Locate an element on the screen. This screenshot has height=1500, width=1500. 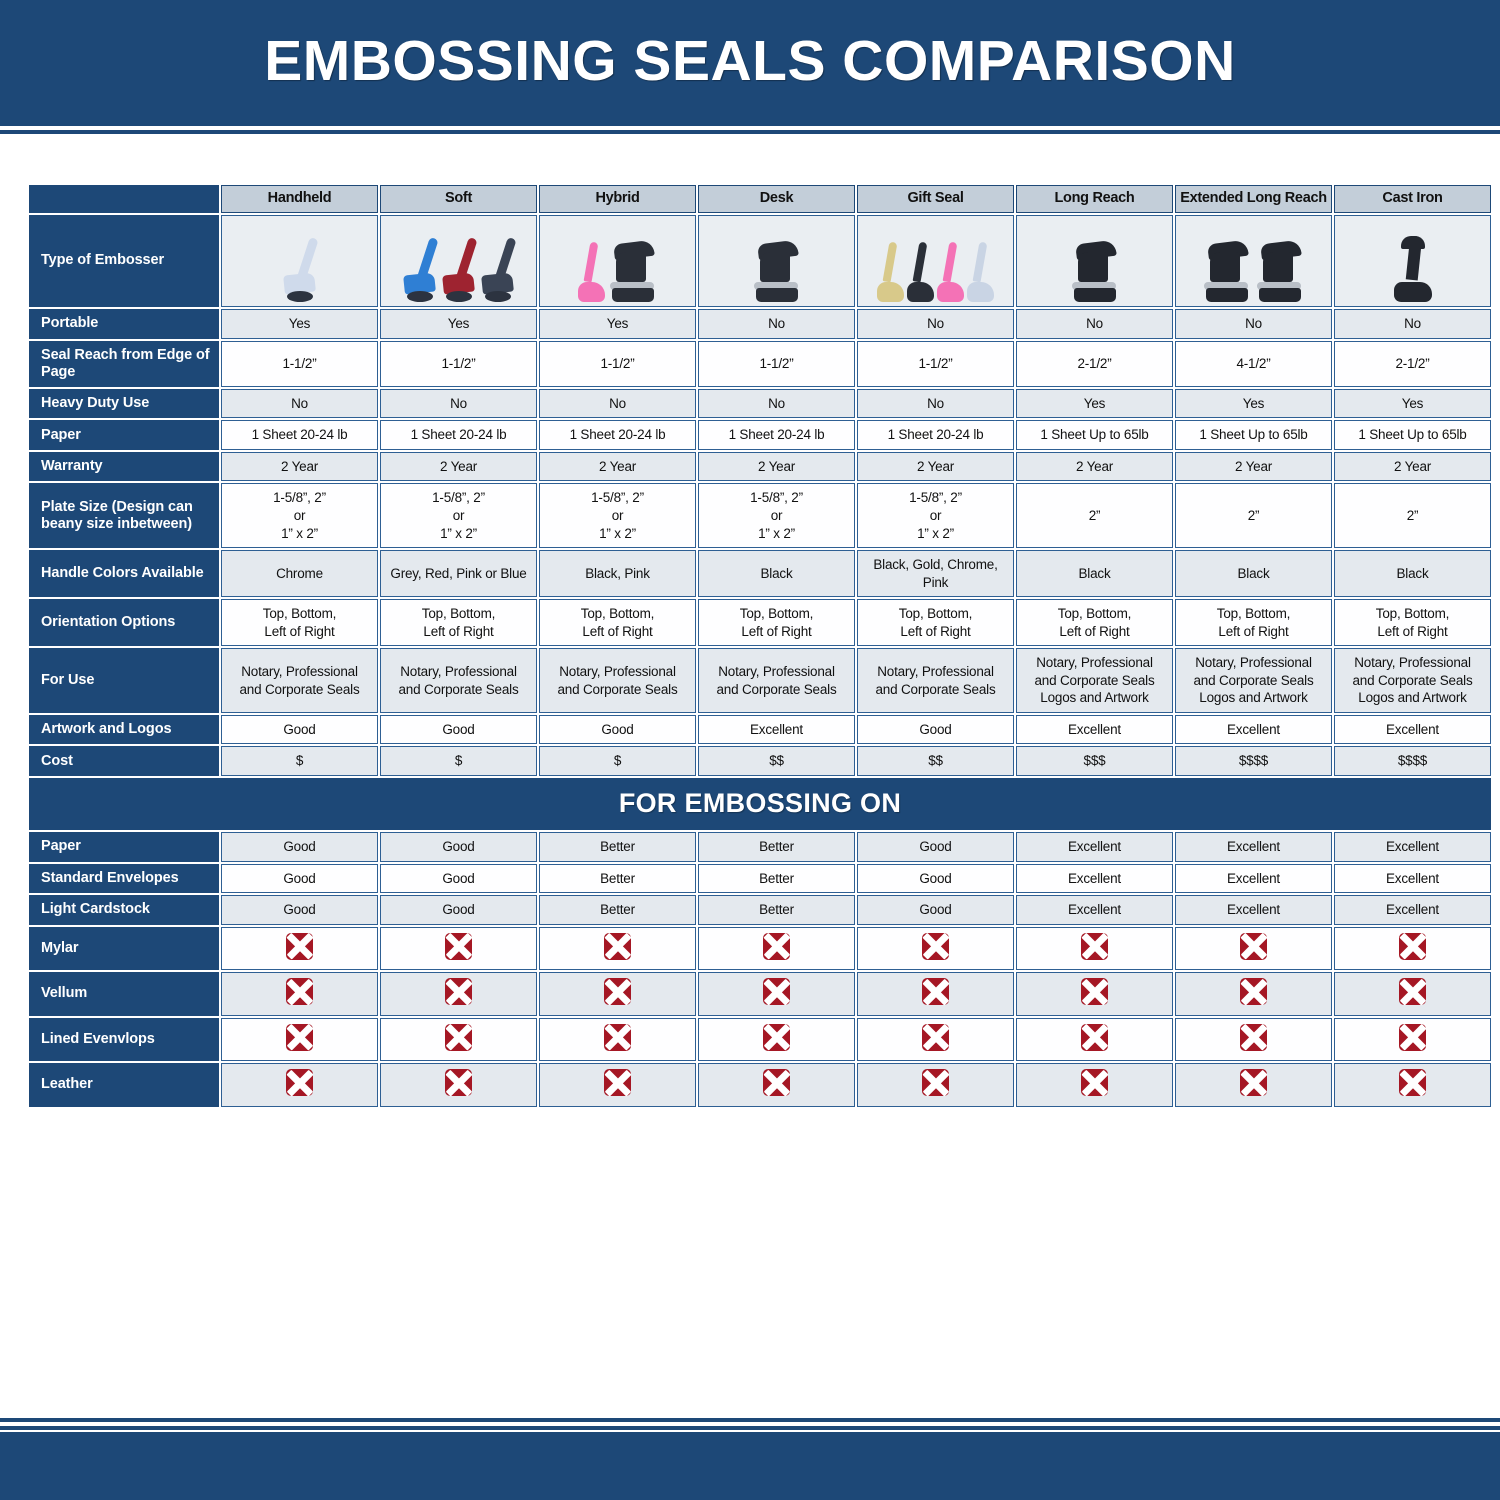
cell-lined-evenvlops-gift-seal is located at coordinates (935, 1039).